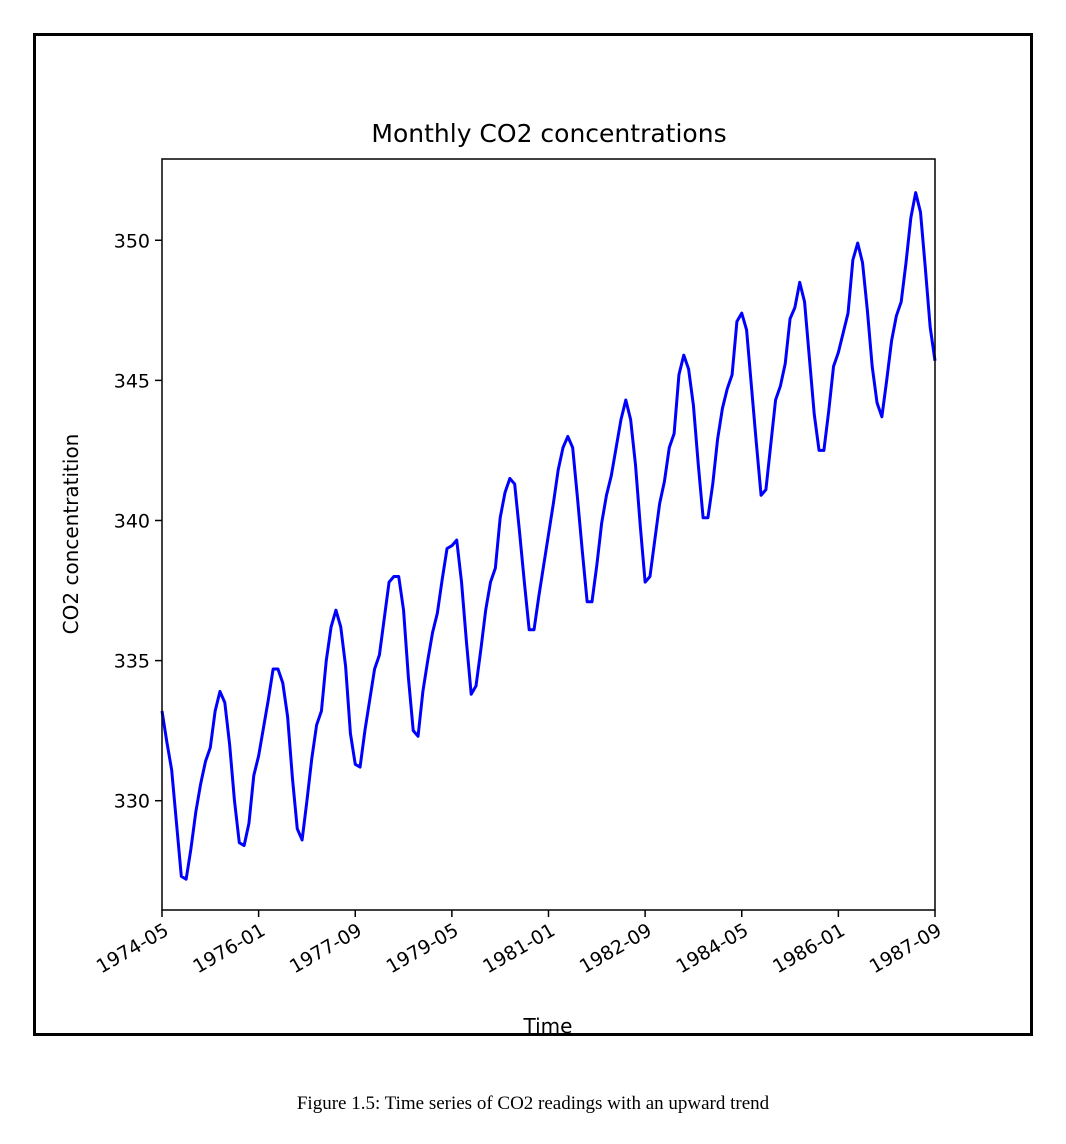 The width and height of the screenshot is (1066, 1144). Describe the element at coordinates (519, 948) in the screenshot. I see `x-tick-label: 1981-01` at that location.